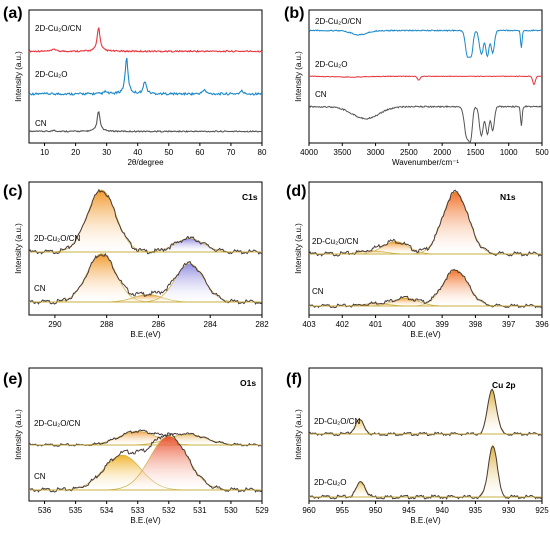  What do you see at coordinates (13, 191) in the screenshot?
I see `panel-letter: (c)` at bounding box center [13, 191].